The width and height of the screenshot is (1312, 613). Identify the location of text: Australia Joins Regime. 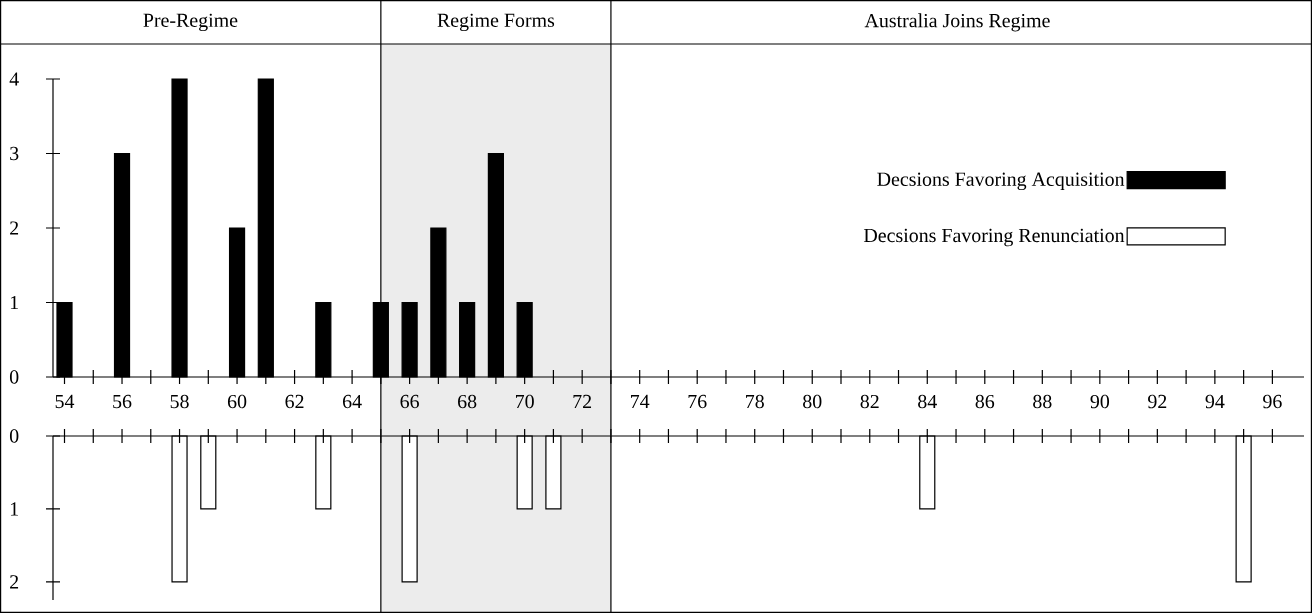
(957, 22).